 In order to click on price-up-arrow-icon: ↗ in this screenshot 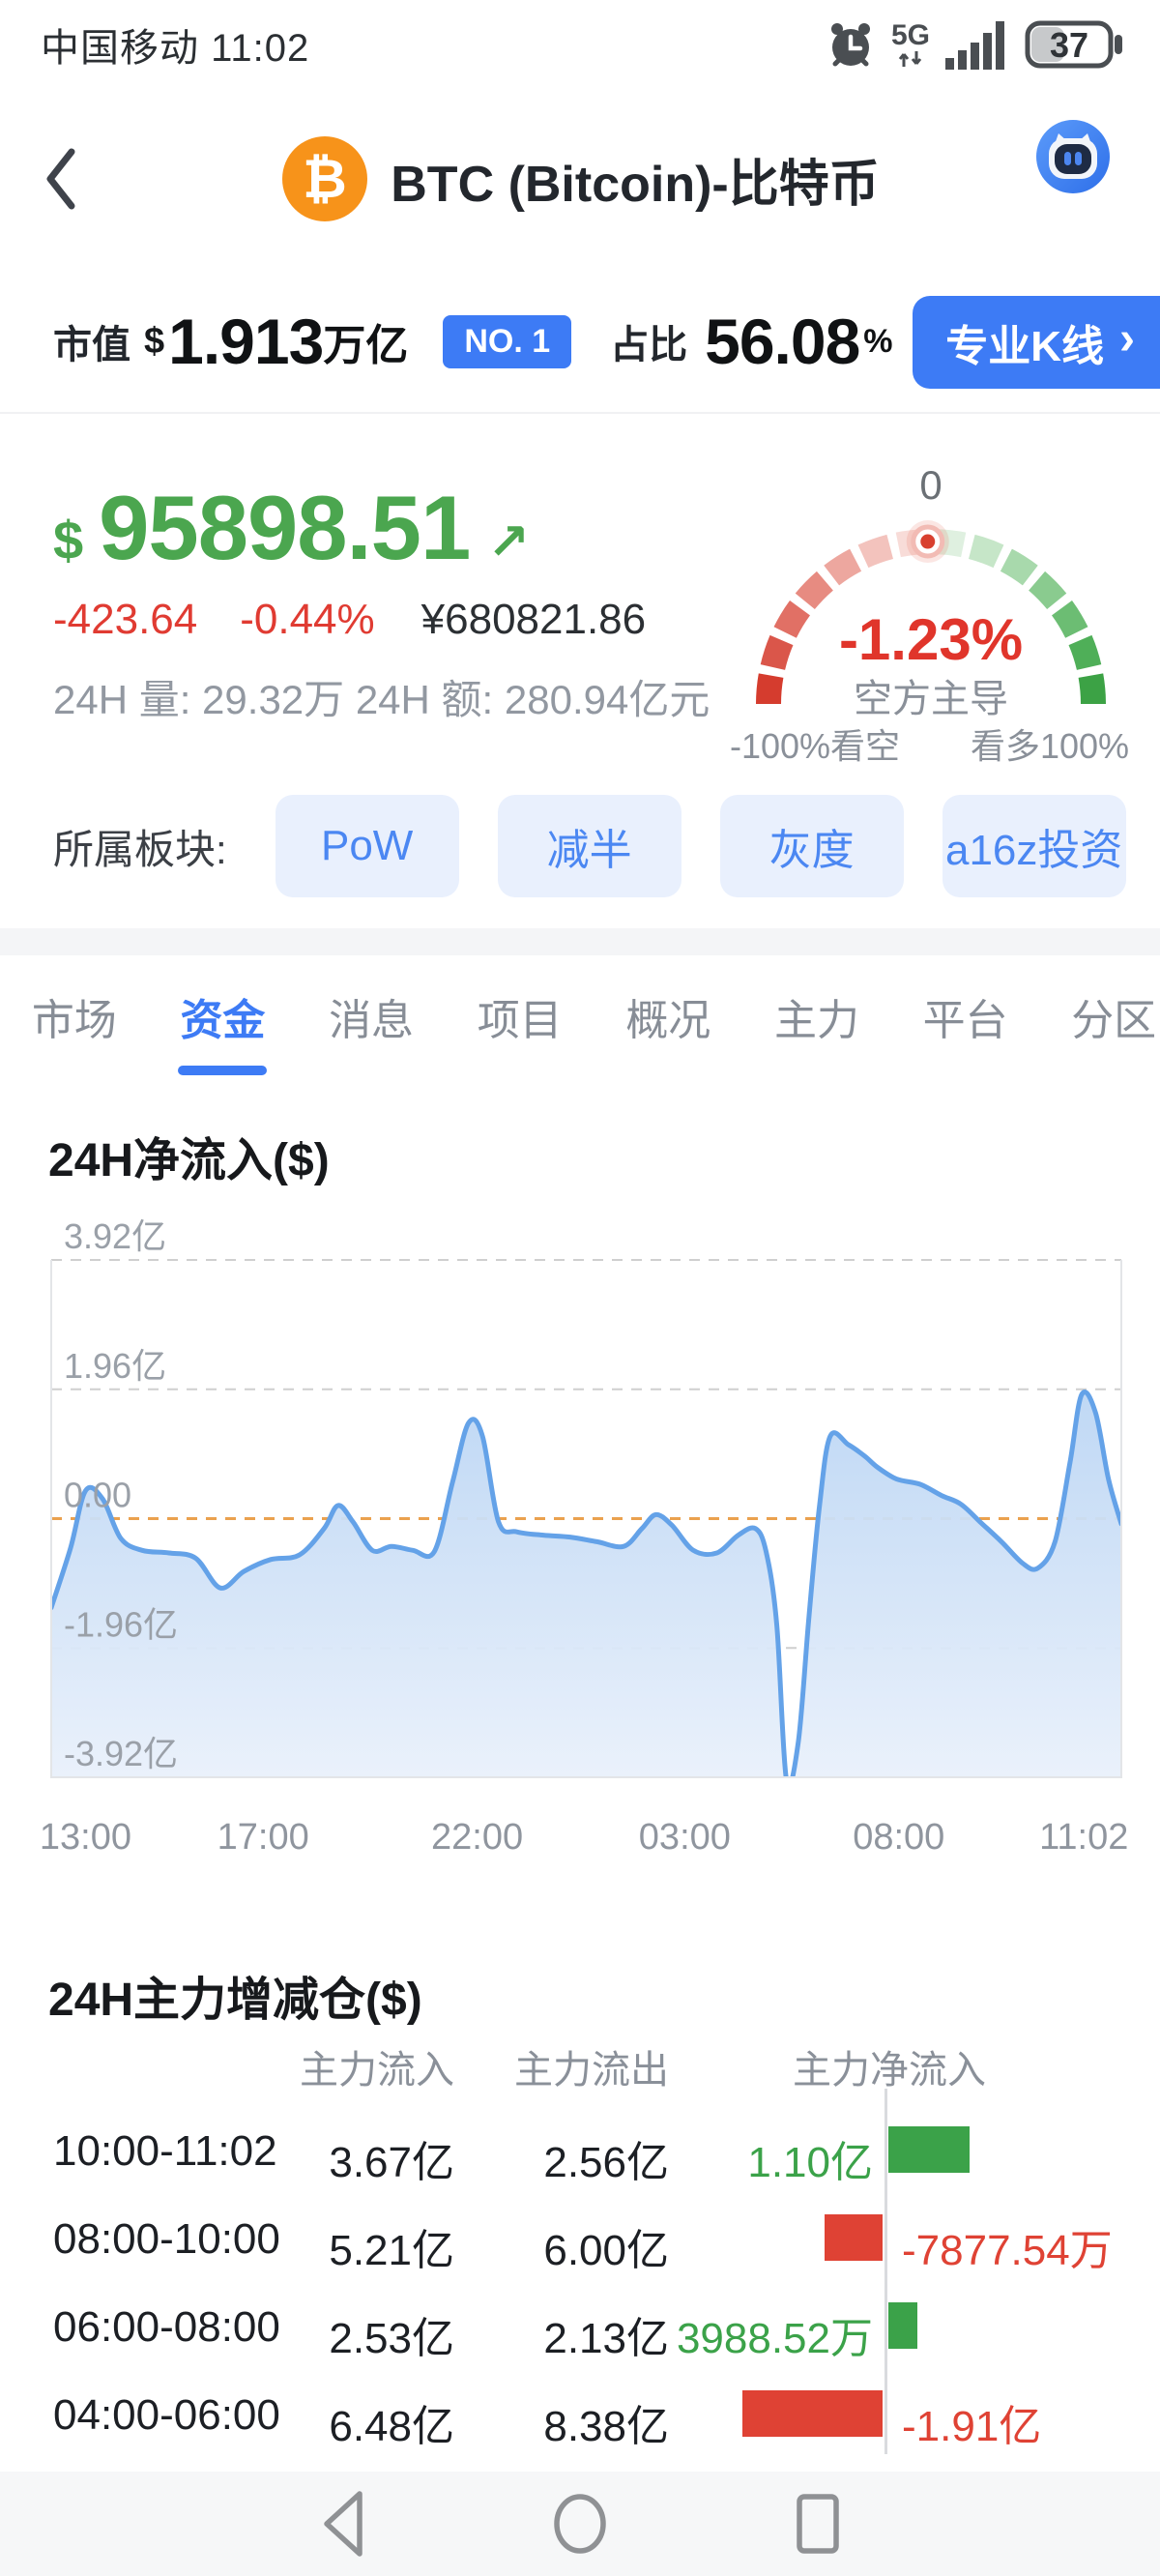, I will do `click(508, 542)`.